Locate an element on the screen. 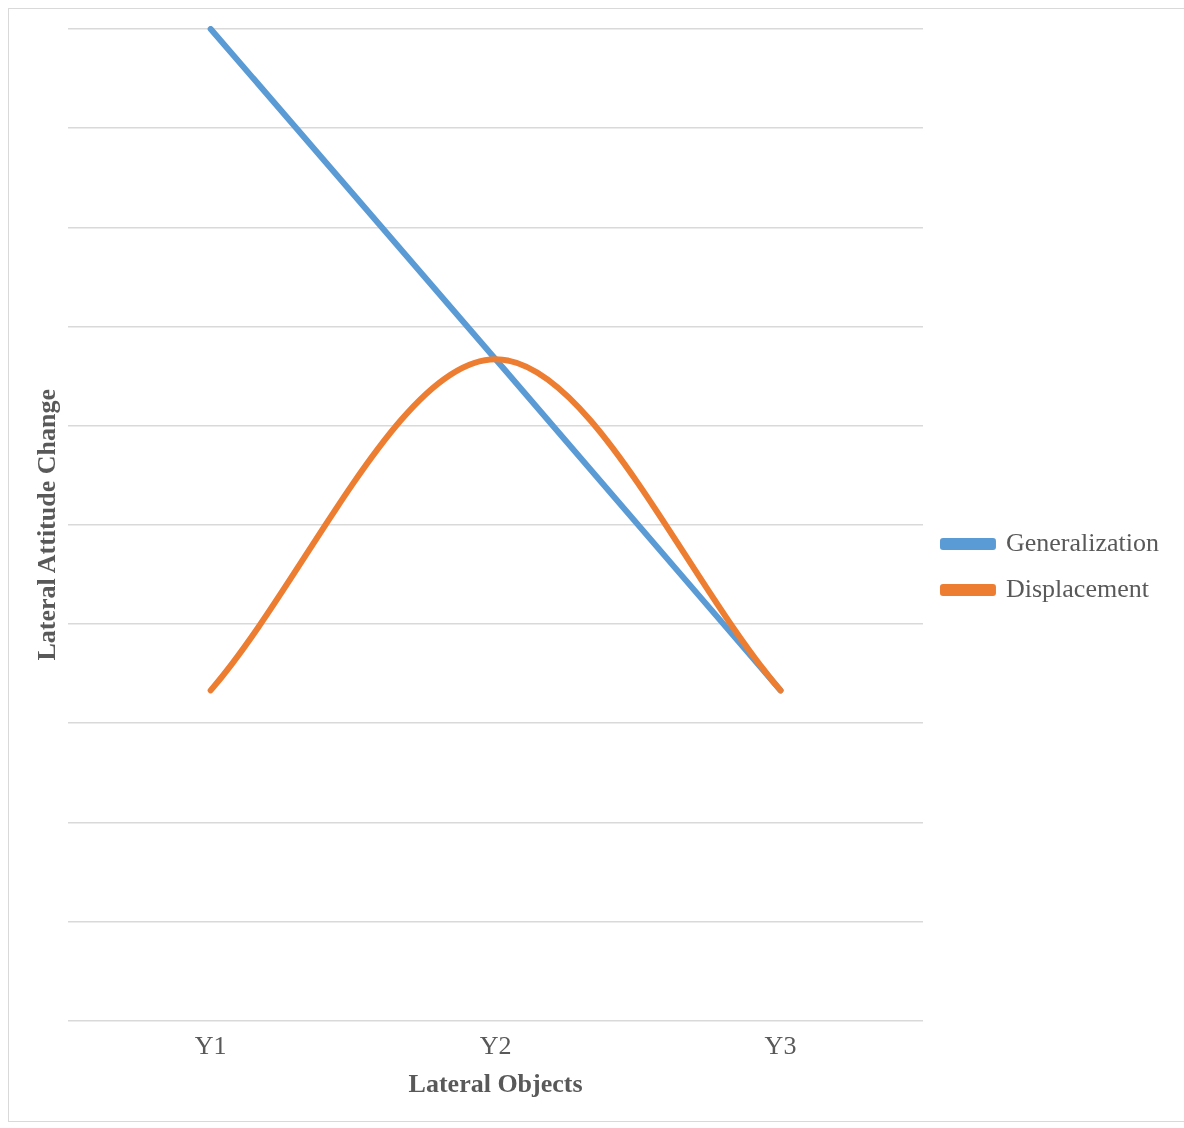 The height and width of the screenshot is (1128, 1184). legend-label: Generalization is located at coordinates (1082, 542).